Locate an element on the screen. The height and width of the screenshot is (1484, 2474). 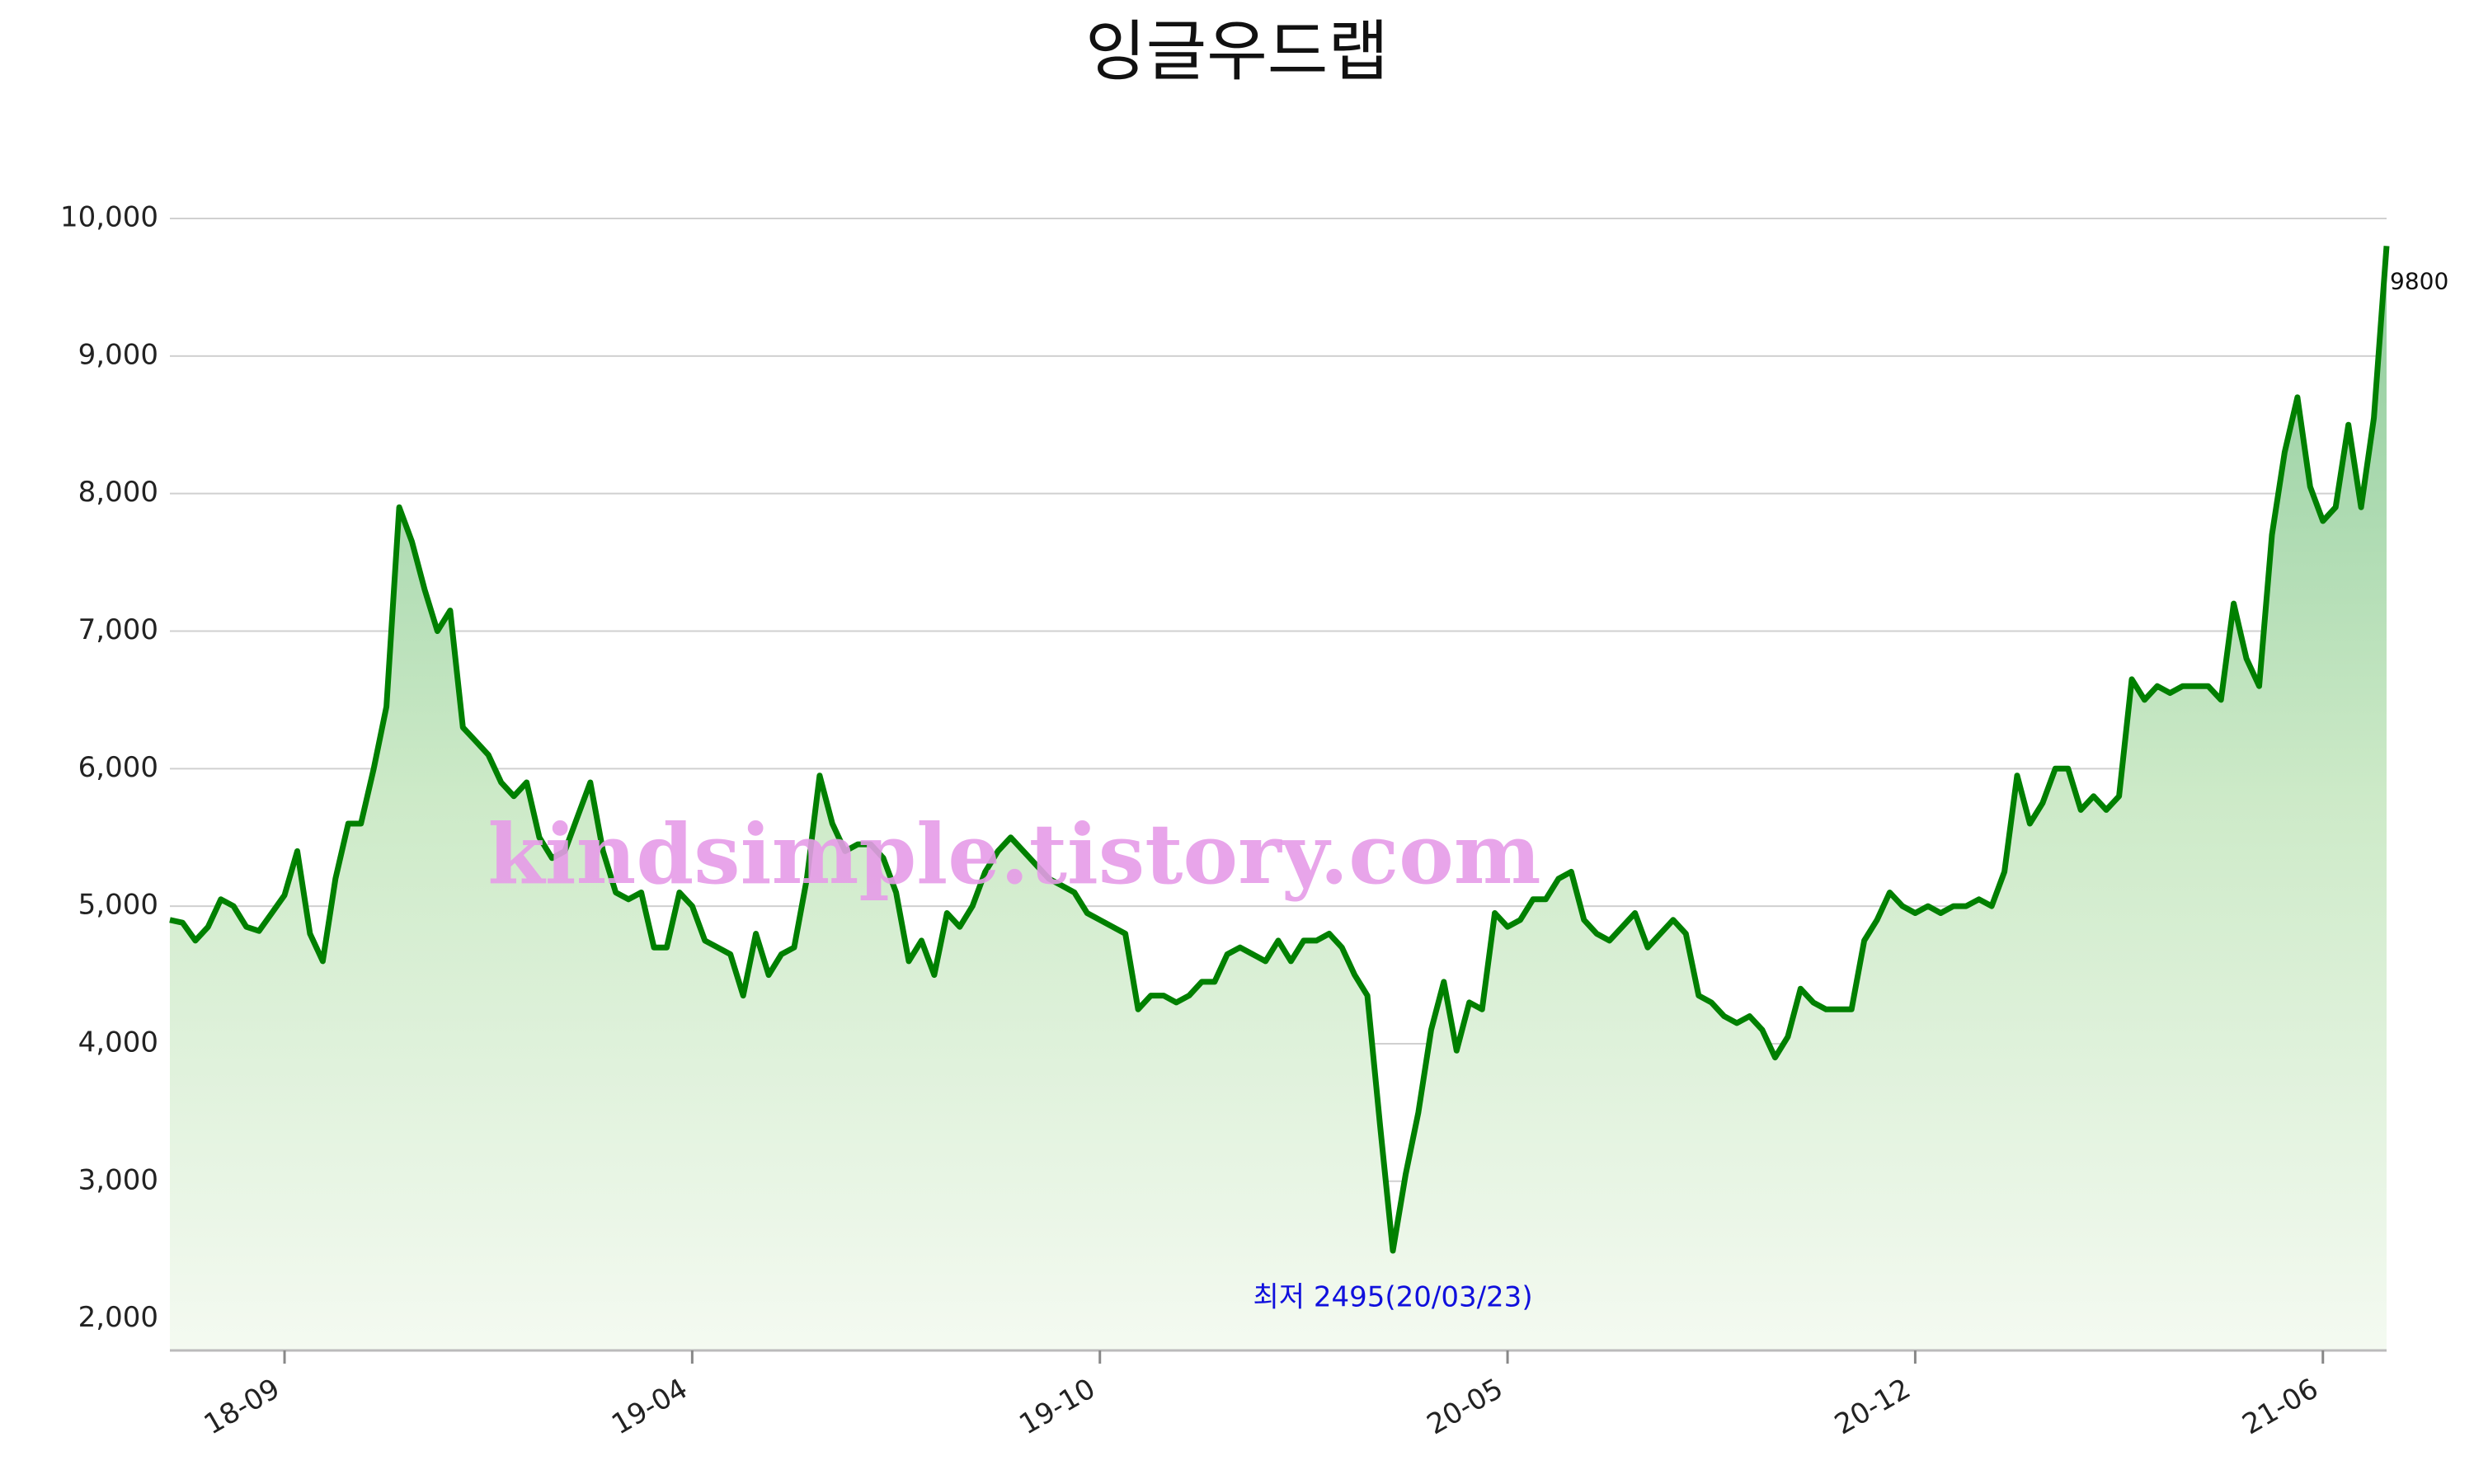
watermark: kindsimple.tistory.com is located at coordinates (1013, 854).